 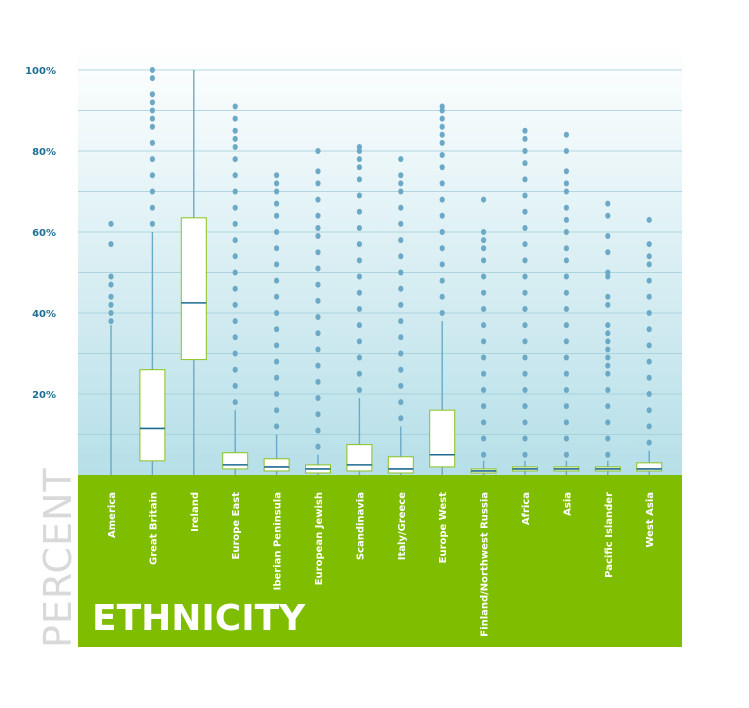 What do you see at coordinates (44, 395) in the screenshot?
I see `y-tick-label: 20%` at bounding box center [44, 395].